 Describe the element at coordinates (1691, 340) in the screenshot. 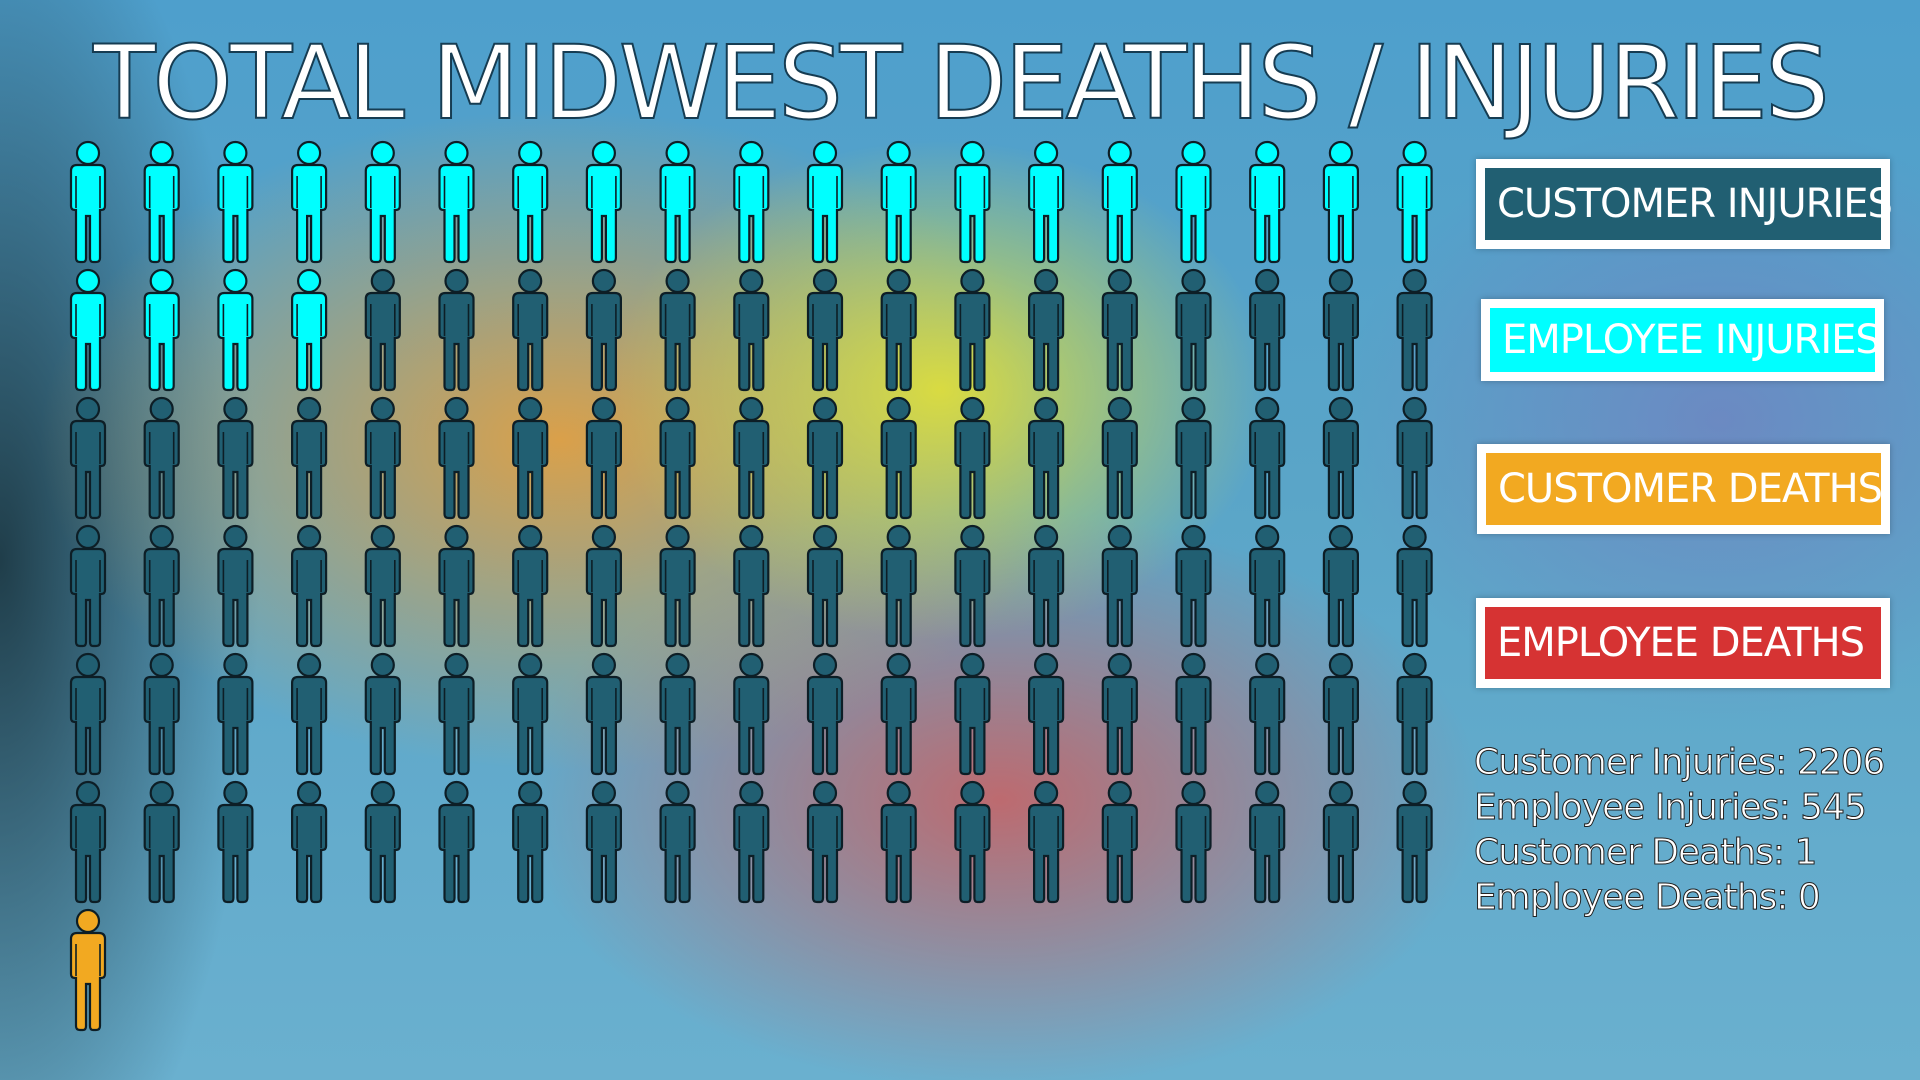

I see `legend-employee-injuries-label: EMPLOYEE INJURIES` at that location.